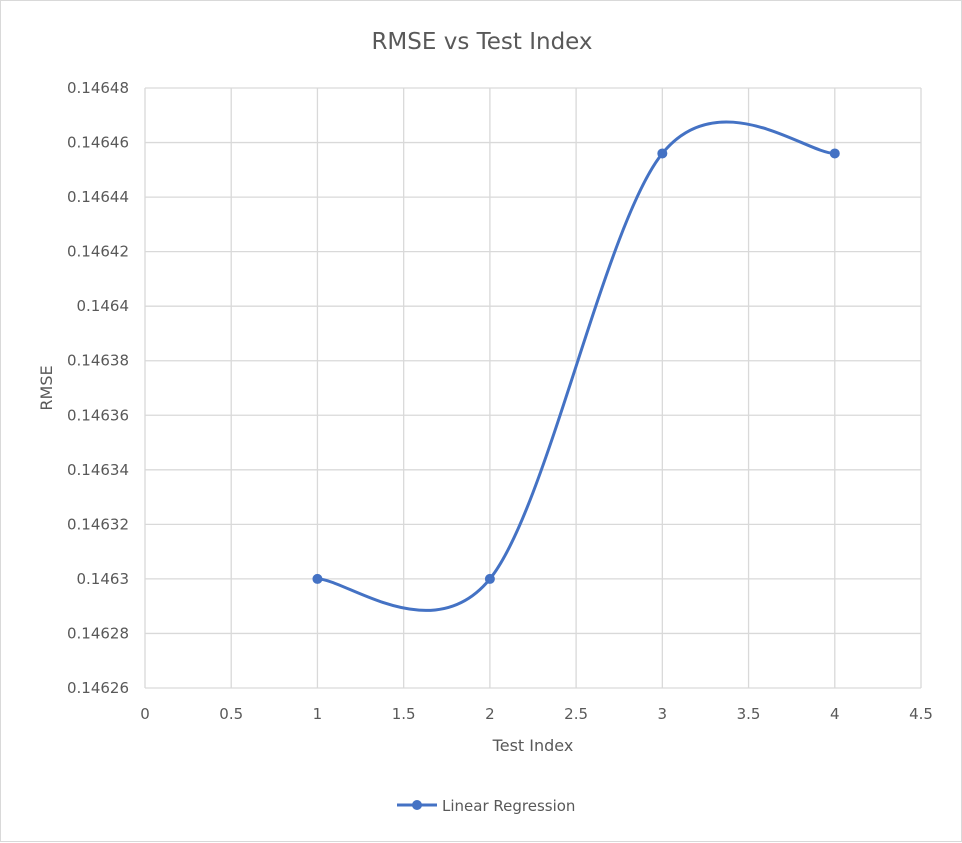  Describe the element at coordinates (98, 415) in the screenshot. I see `y-tick-label: 0.14636` at that location.